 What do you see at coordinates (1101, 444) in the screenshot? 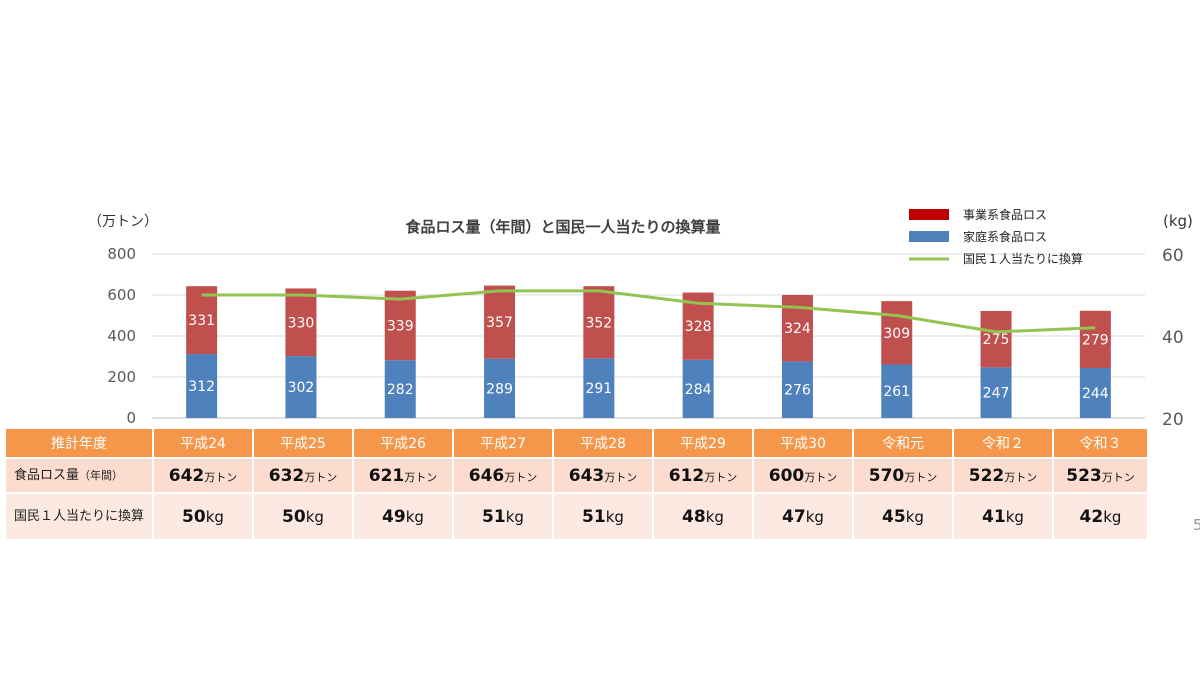
I see `table-year-cell: 令和３` at bounding box center [1101, 444].